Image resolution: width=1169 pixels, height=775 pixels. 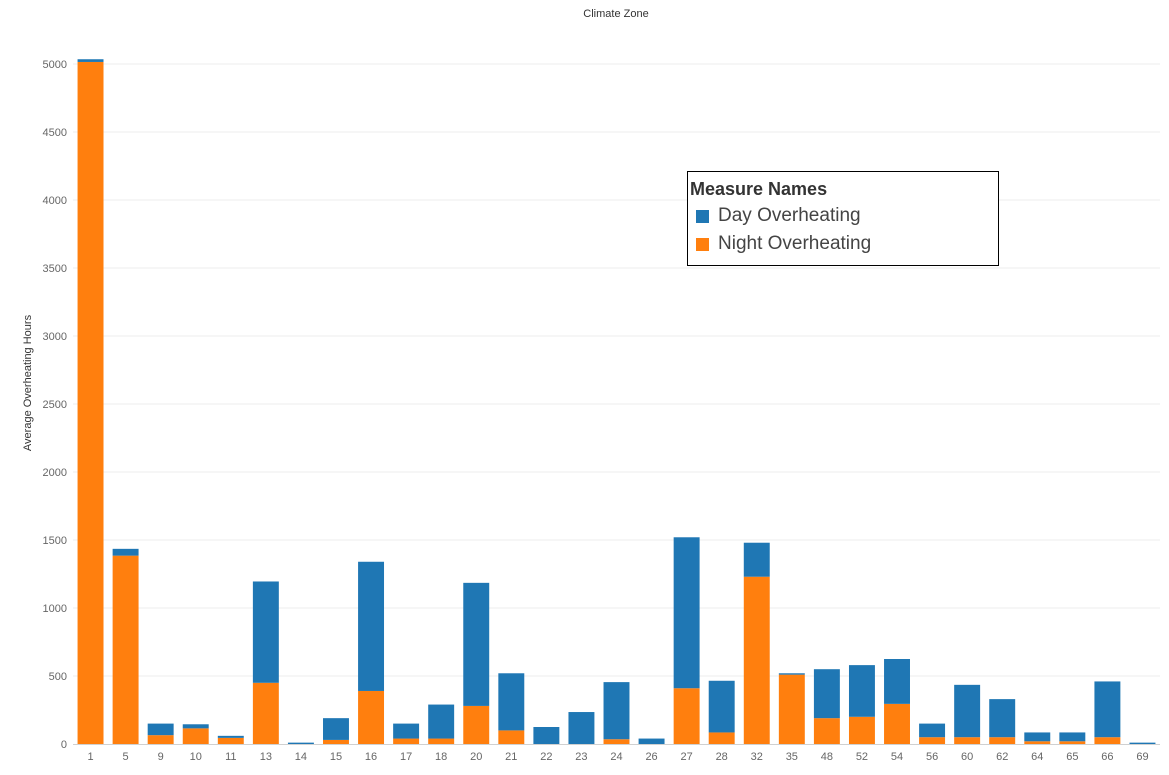 I want to click on legend-label-day: Day Overheating, so click(x=789, y=215).